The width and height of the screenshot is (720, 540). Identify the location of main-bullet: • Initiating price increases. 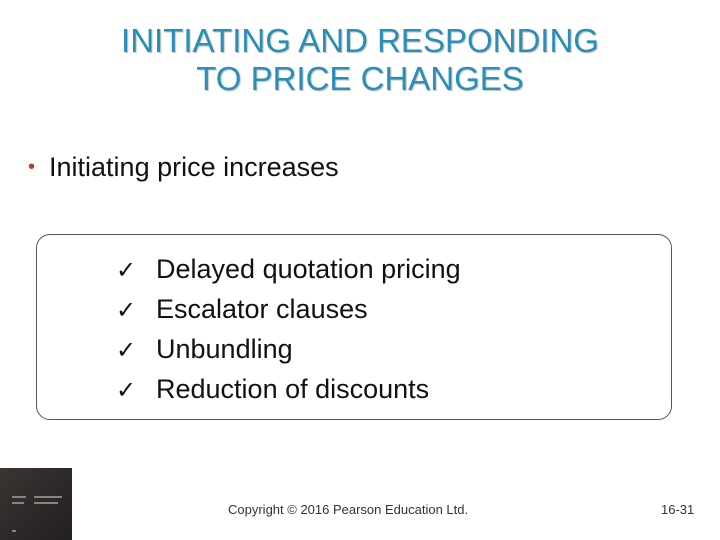
(183, 167).